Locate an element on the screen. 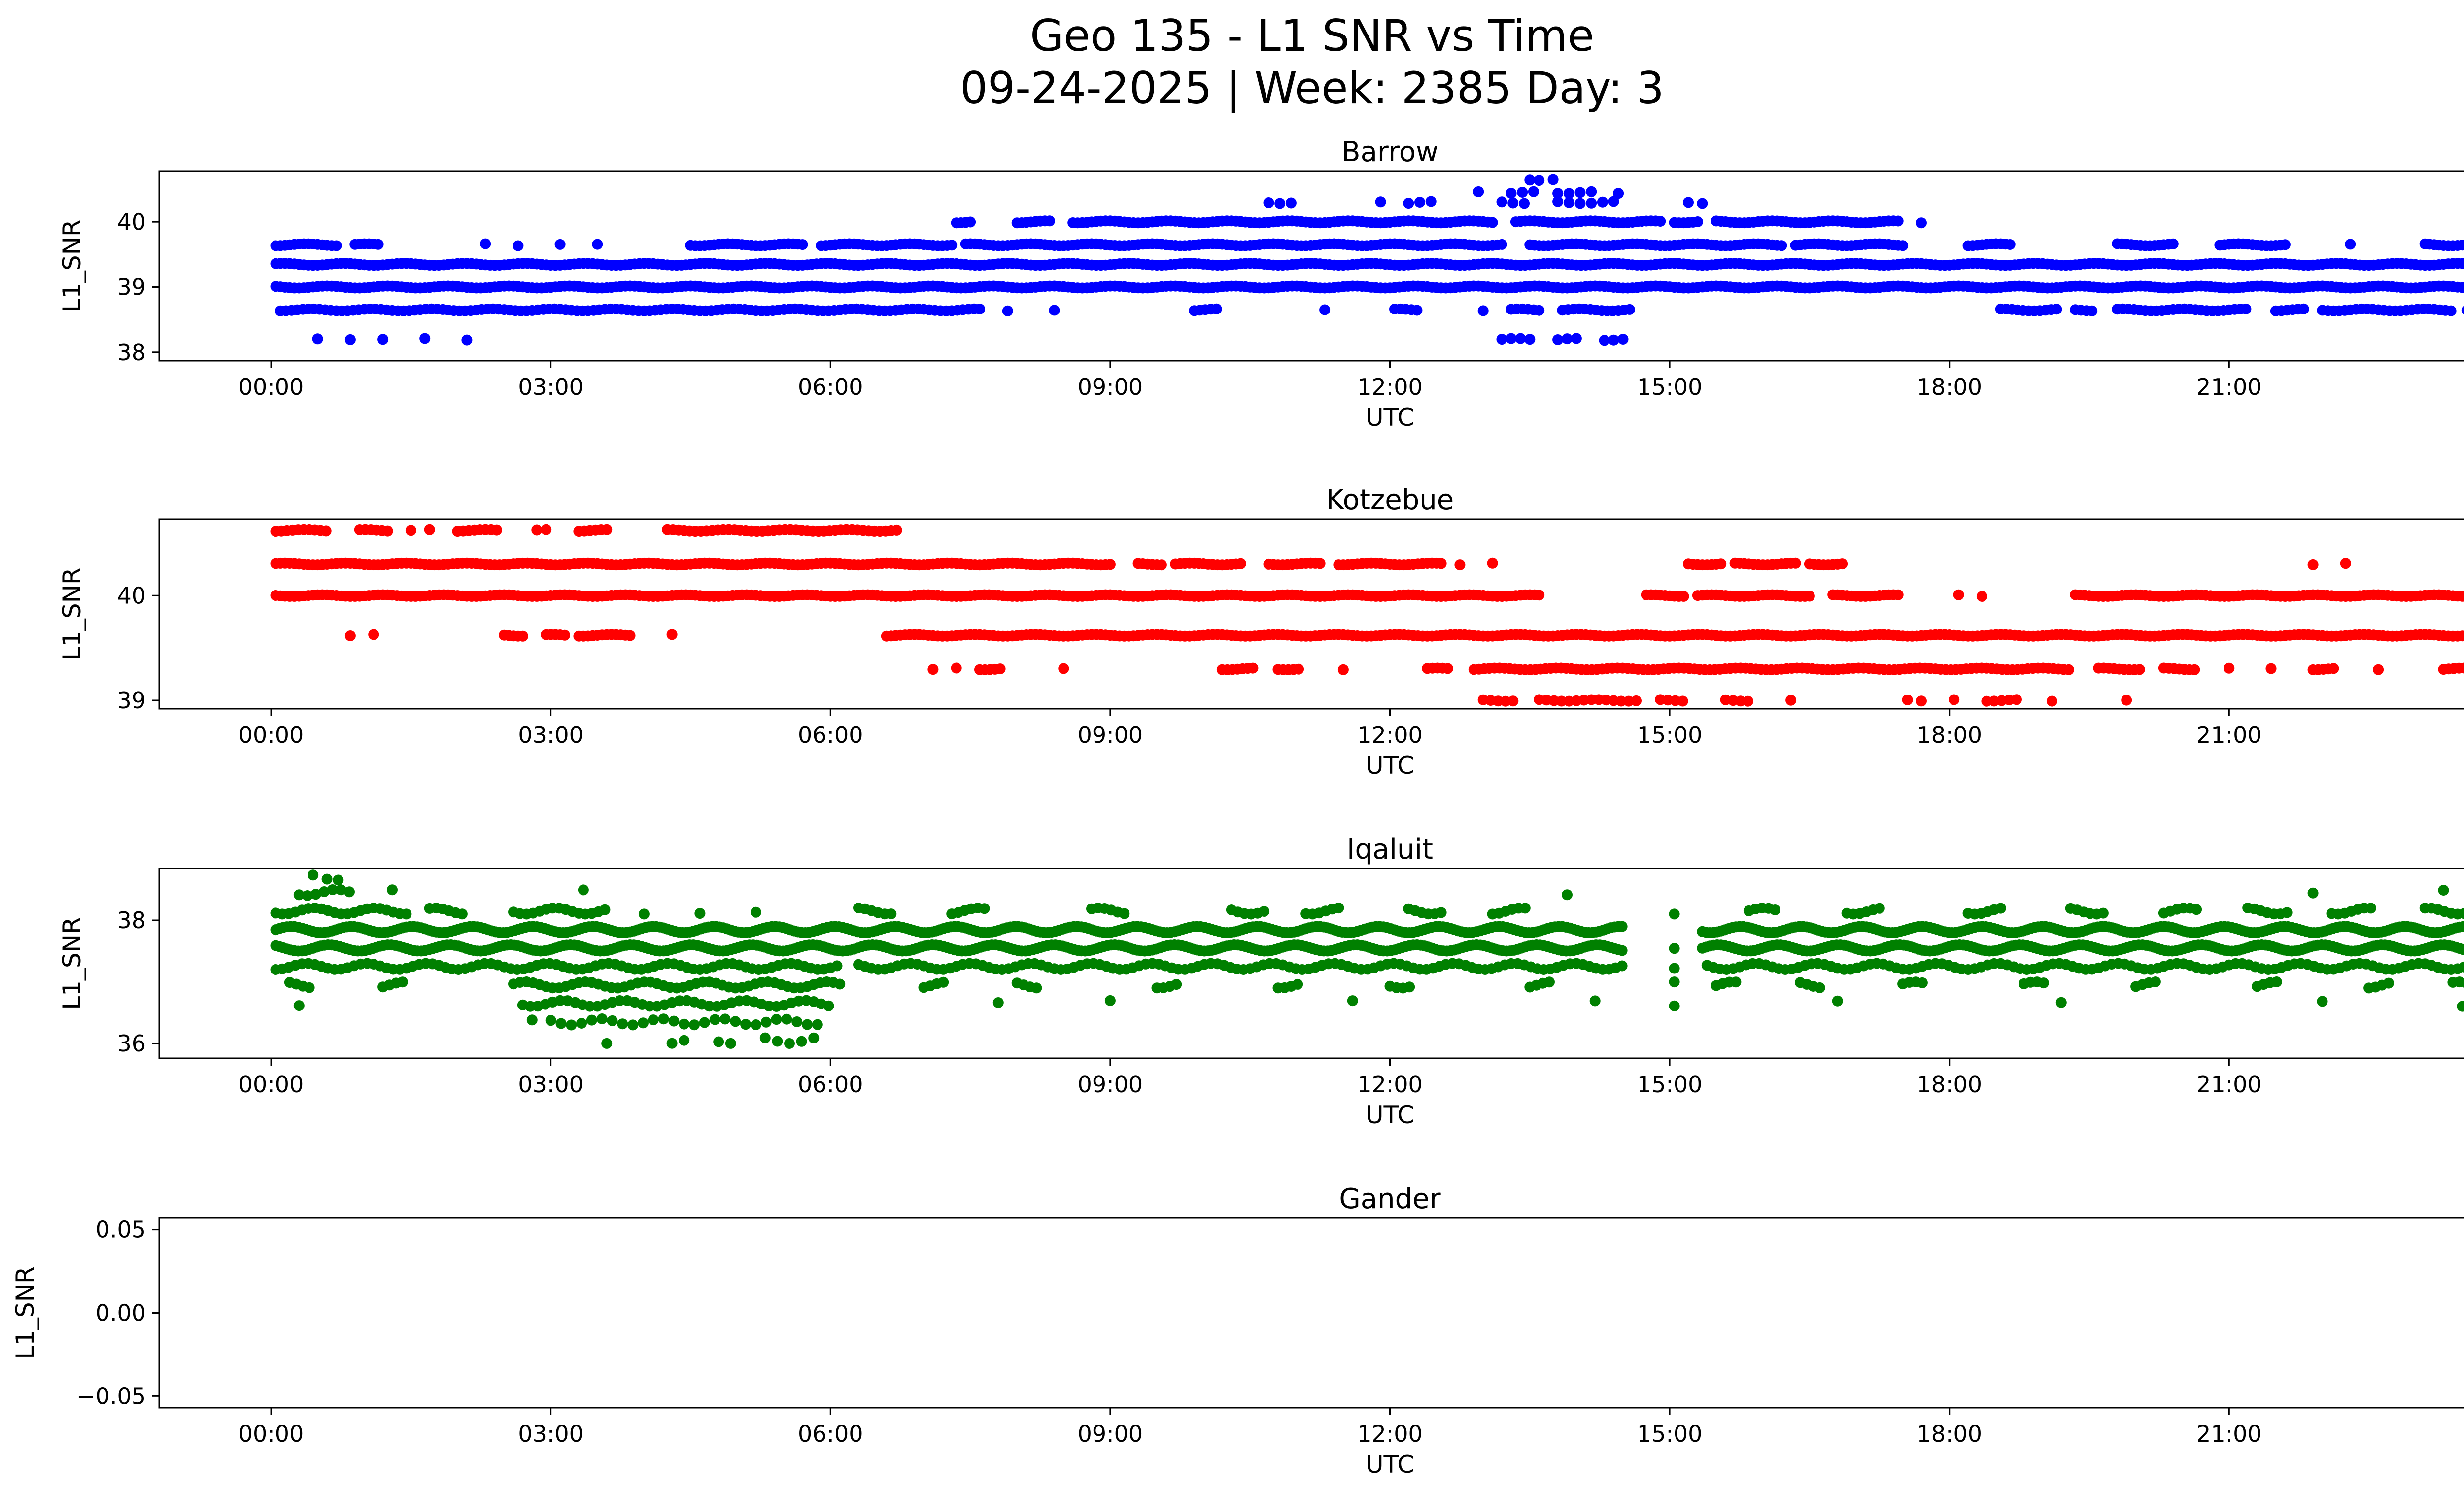  y-tick-label: 36 is located at coordinates (131, 1043).